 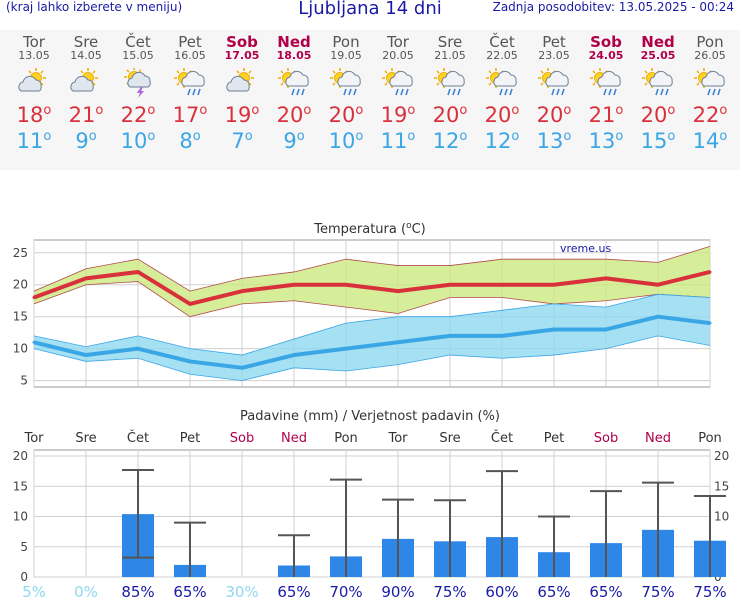 What do you see at coordinates (606, 91) in the screenshot?
I see `day-column: Sob 24.05 21o 13o` at bounding box center [606, 91].